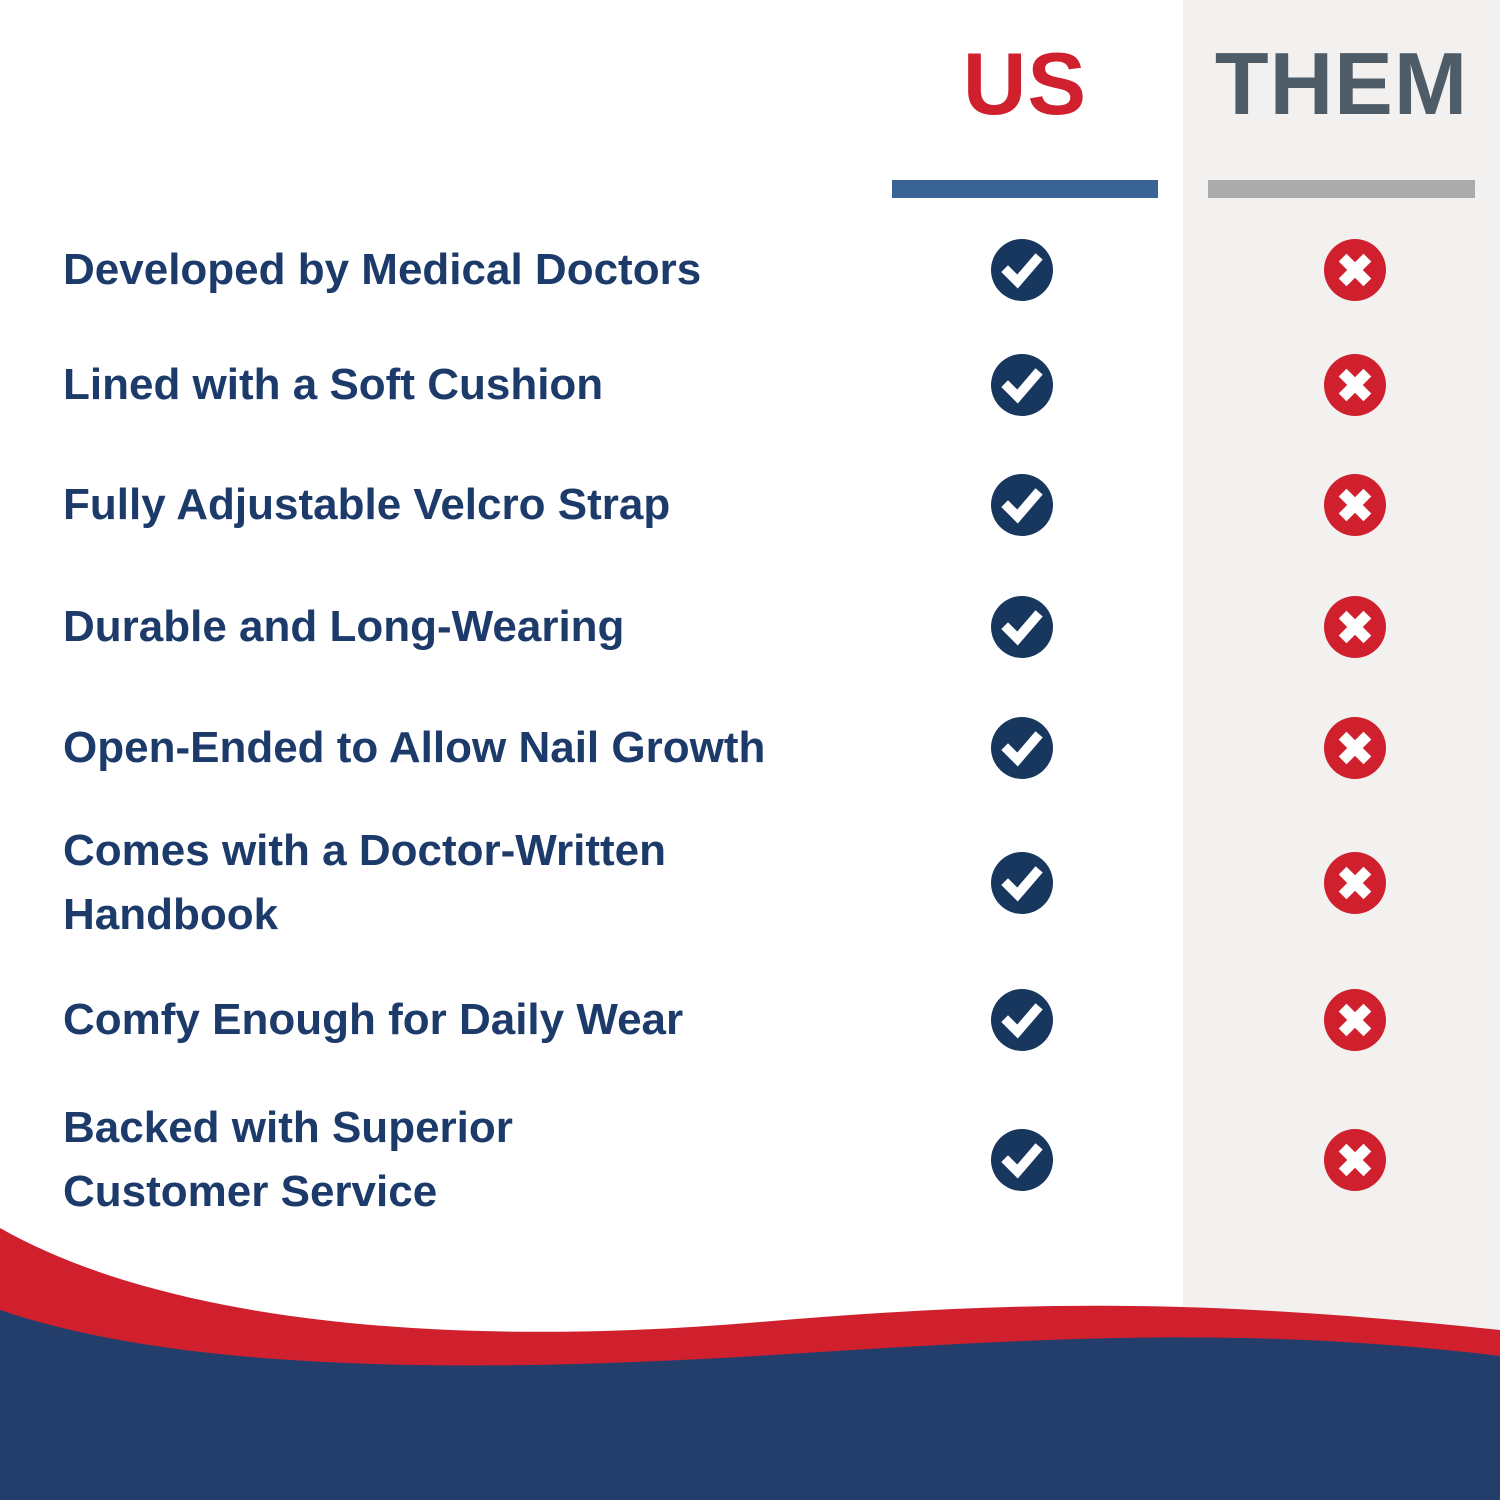 The width and height of the screenshot is (1500, 1500). Describe the element at coordinates (750, 1405) in the screenshot. I see `wave-navy-band` at that location.